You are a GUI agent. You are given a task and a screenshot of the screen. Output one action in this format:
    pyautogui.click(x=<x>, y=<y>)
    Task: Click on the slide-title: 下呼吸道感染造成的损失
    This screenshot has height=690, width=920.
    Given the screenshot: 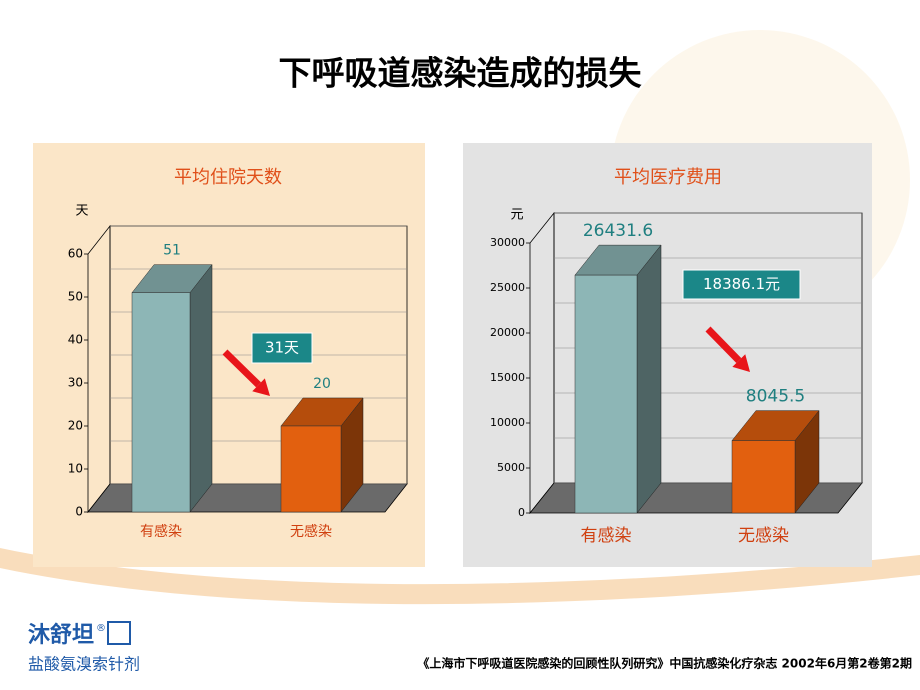 What is the action you would take?
    pyautogui.click(x=461, y=73)
    